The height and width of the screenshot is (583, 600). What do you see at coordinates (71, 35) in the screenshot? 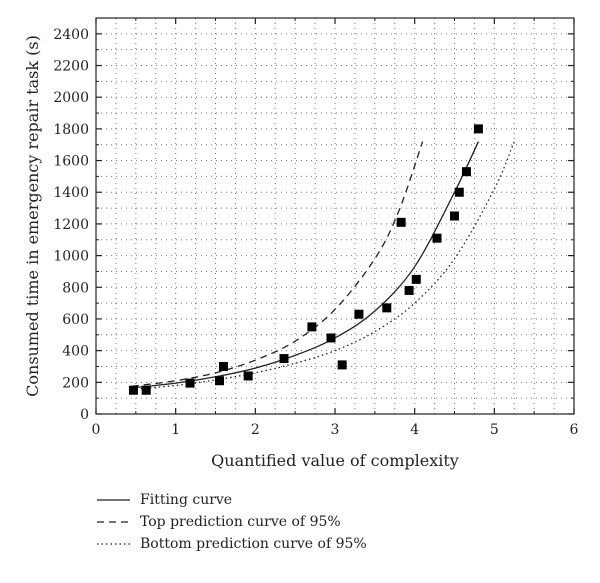
I see `y-tick-label: 2400` at bounding box center [71, 35].